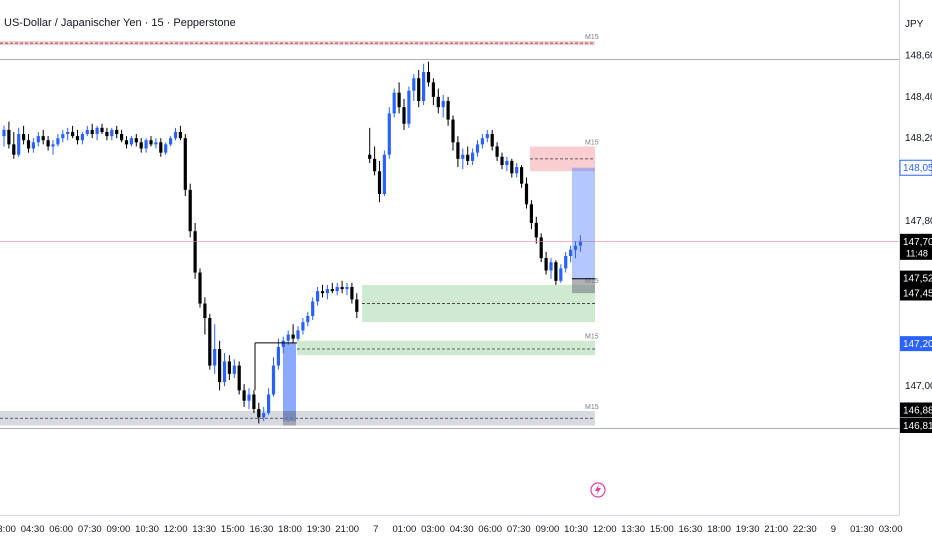 This screenshot has width=932, height=550. Describe the element at coordinates (918, 221) in the screenshot. I see `price-tick-label: 147,800` at that location.